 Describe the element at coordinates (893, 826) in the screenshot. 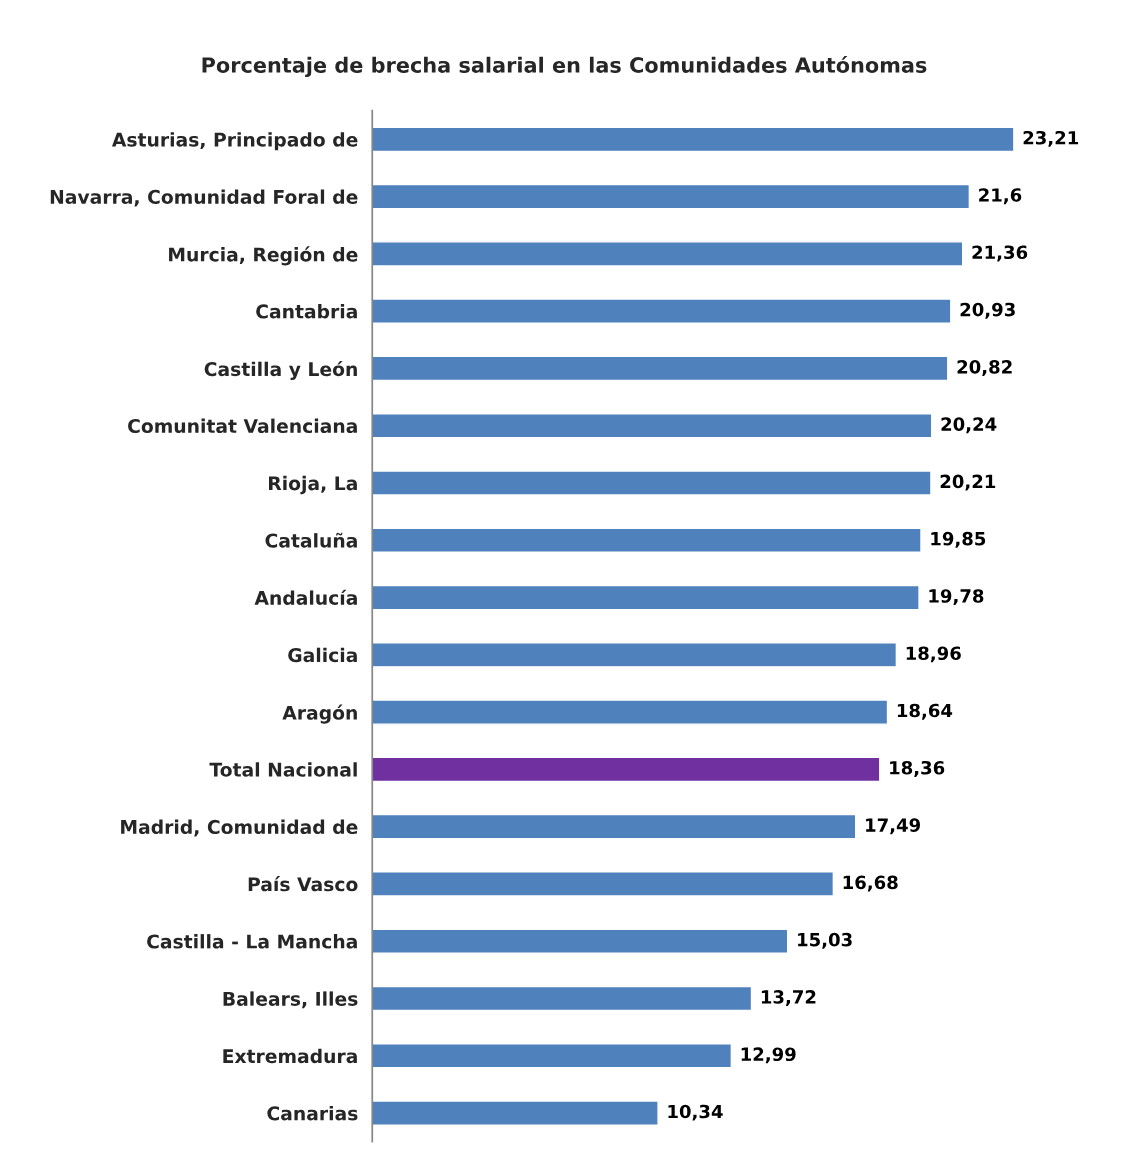

I see `data-label: 17,49` at that location.